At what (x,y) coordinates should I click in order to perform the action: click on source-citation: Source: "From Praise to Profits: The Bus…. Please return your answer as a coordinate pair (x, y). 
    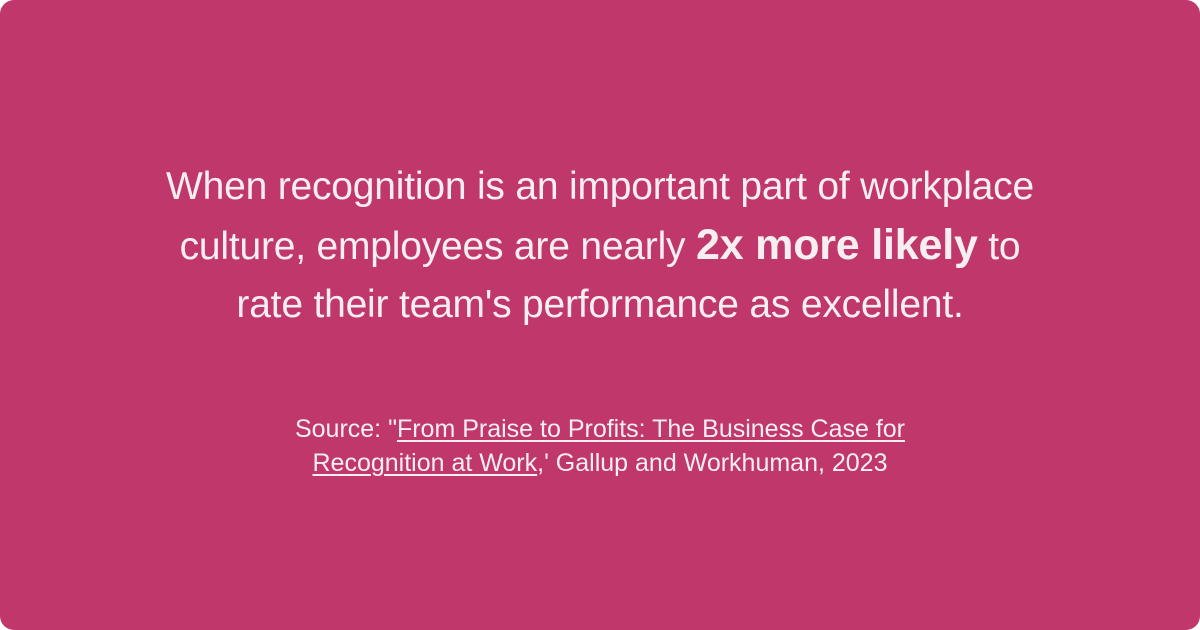
    Looking at the image, I should click on (600, 446).